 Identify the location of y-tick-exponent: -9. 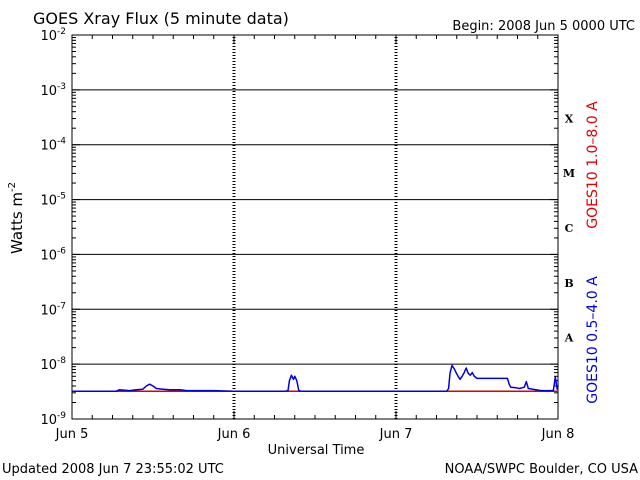
(61, 416).